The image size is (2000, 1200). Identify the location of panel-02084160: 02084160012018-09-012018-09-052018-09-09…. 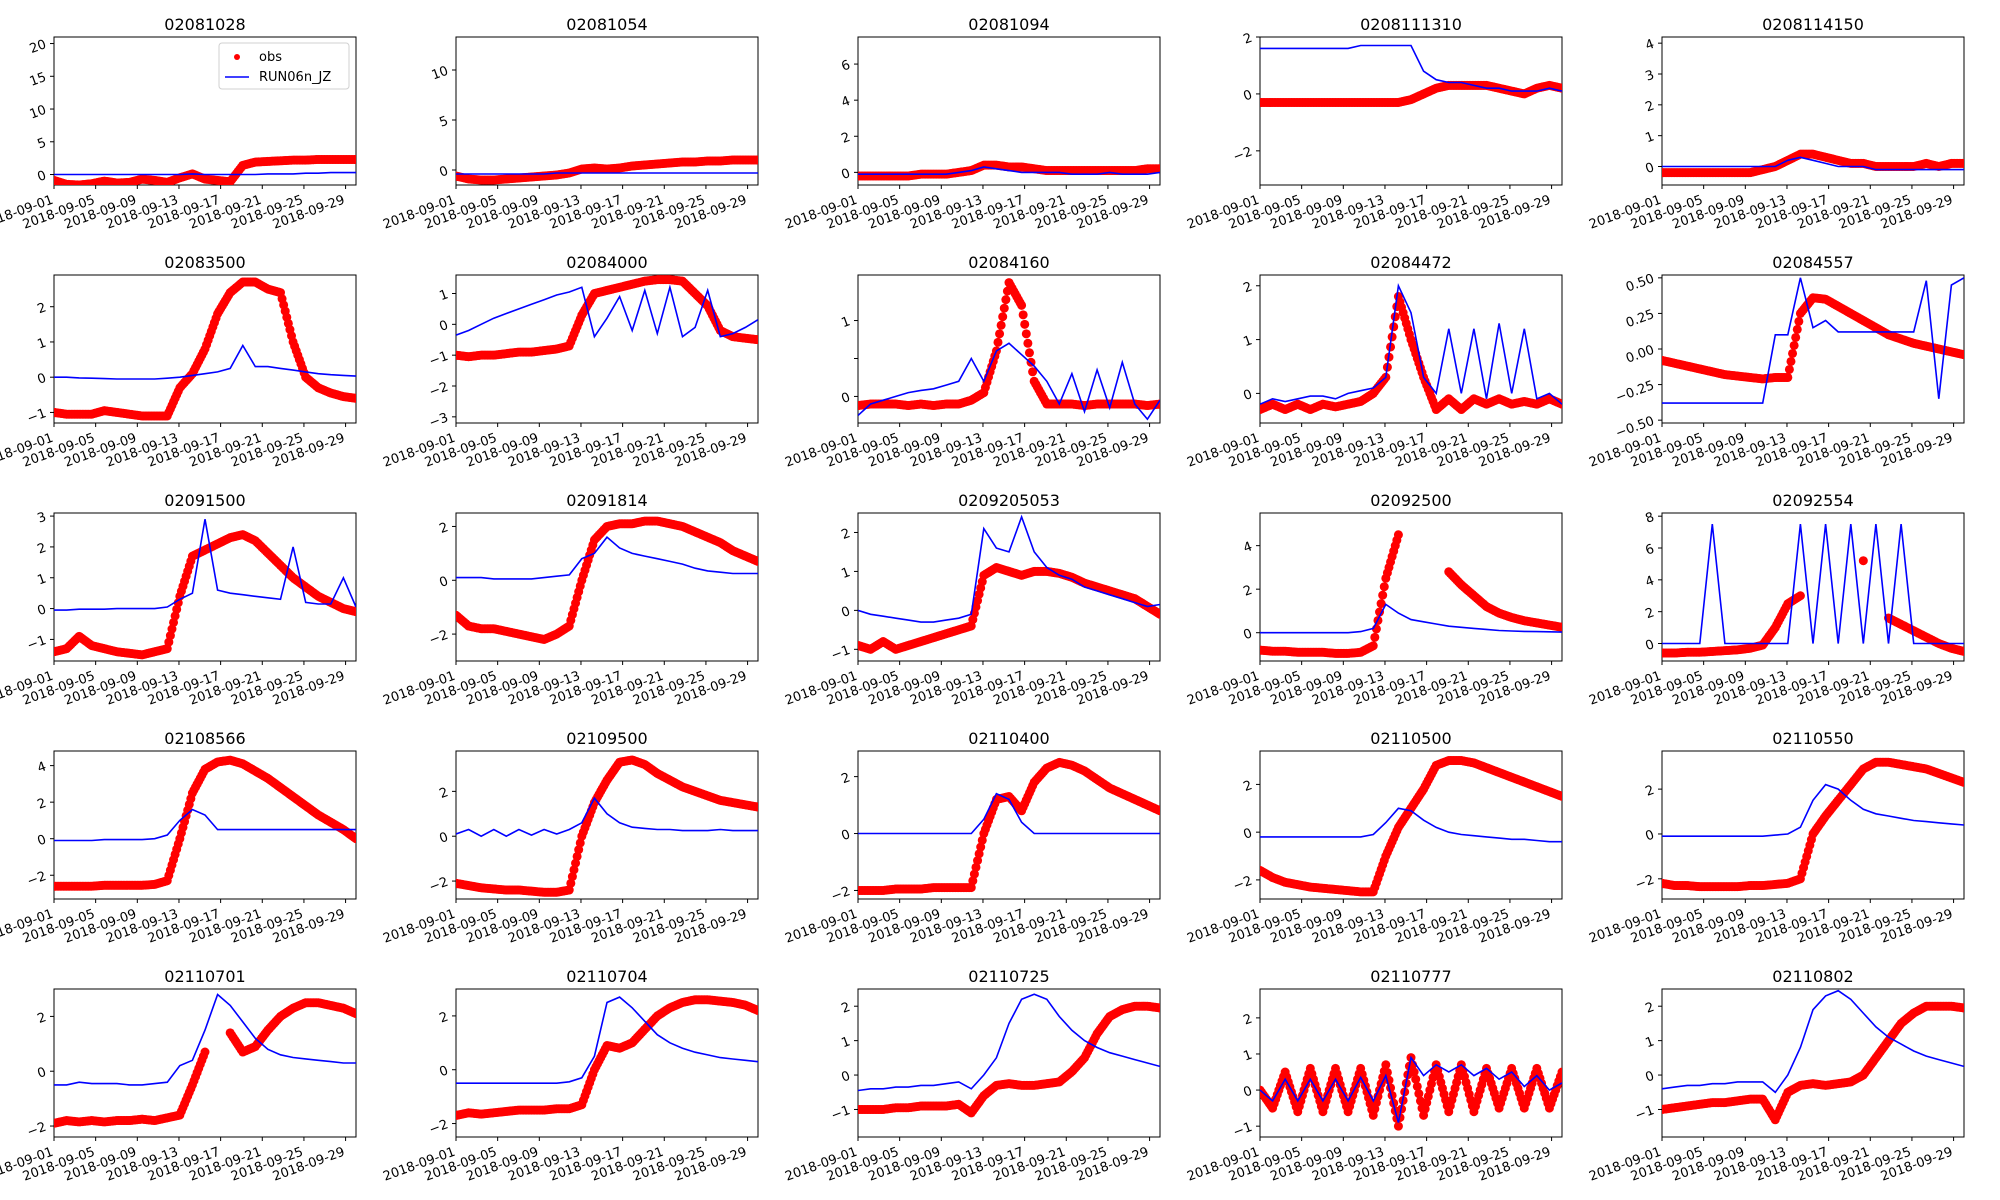
(972, 362).